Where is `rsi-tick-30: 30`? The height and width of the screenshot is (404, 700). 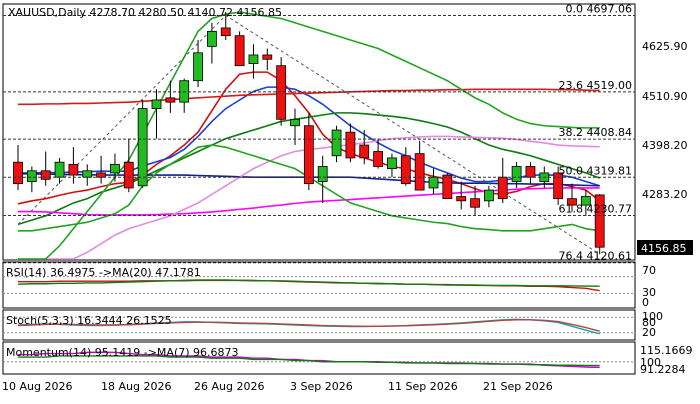
rsi-tick-30: 30 is located at coordinates (649, 292).